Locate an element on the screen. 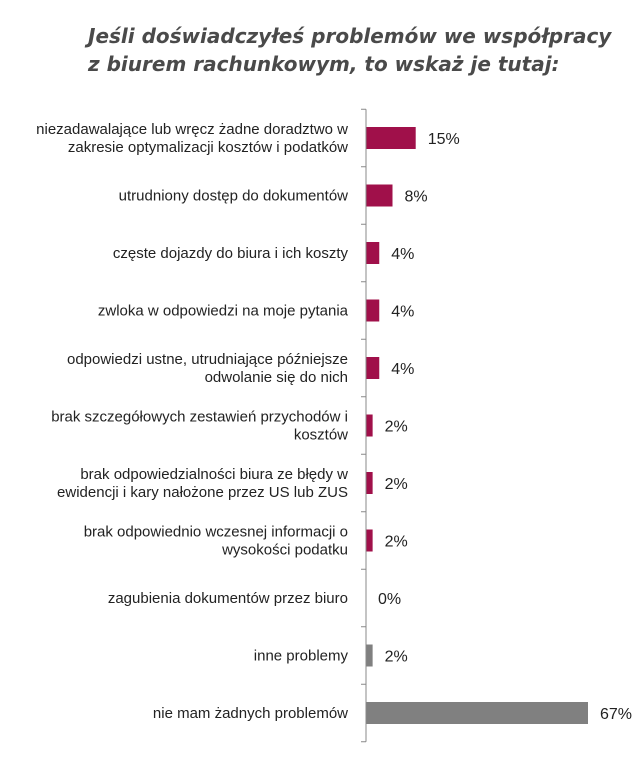 This screenshot has width=643, height=769. value-label: 15% is located at coordinates (444, 139).